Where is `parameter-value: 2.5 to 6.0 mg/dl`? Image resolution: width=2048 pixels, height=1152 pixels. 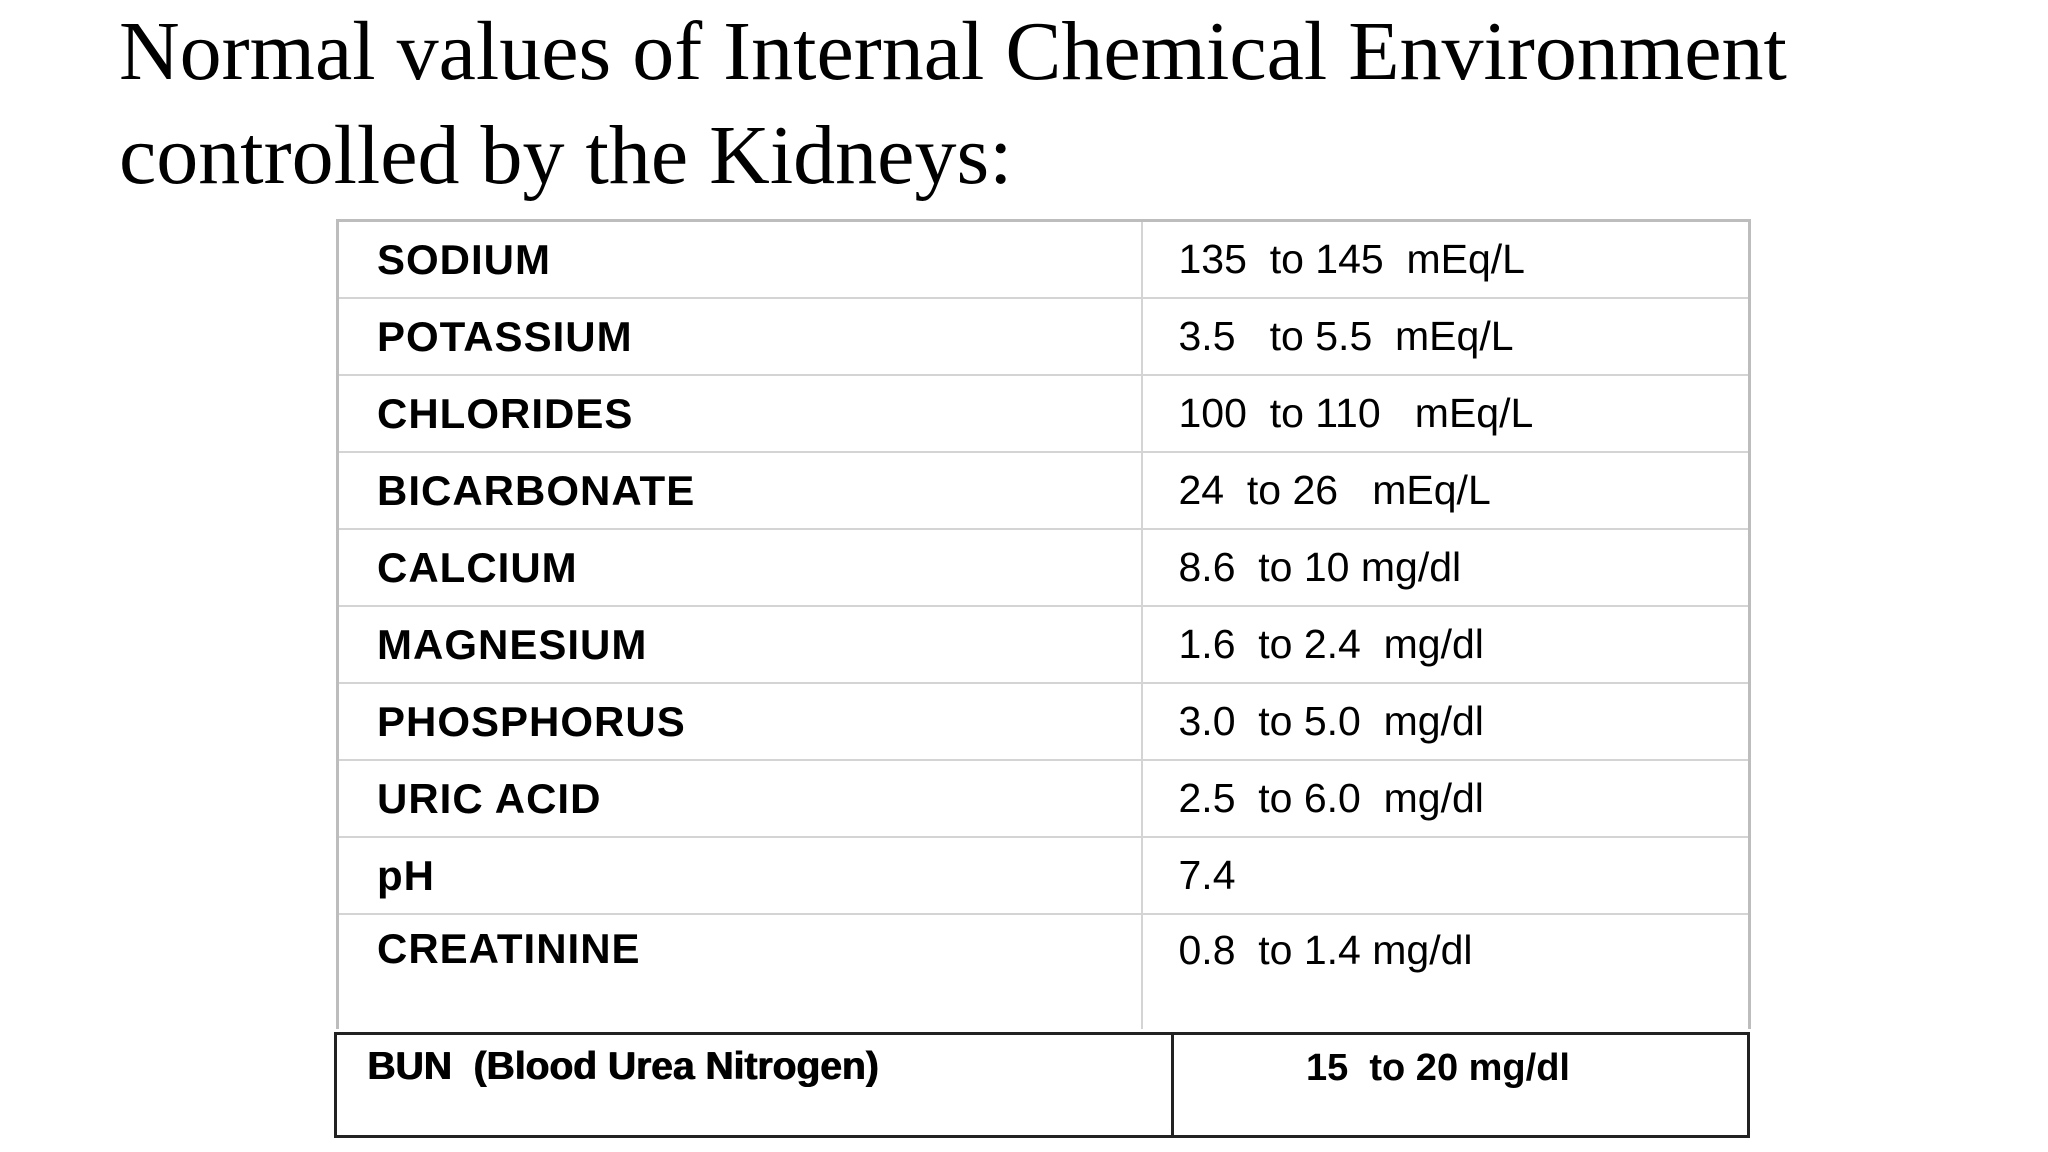 parameter-value: 2.5 to 6.0 mg/dl is located at coordinates (1445, 798).